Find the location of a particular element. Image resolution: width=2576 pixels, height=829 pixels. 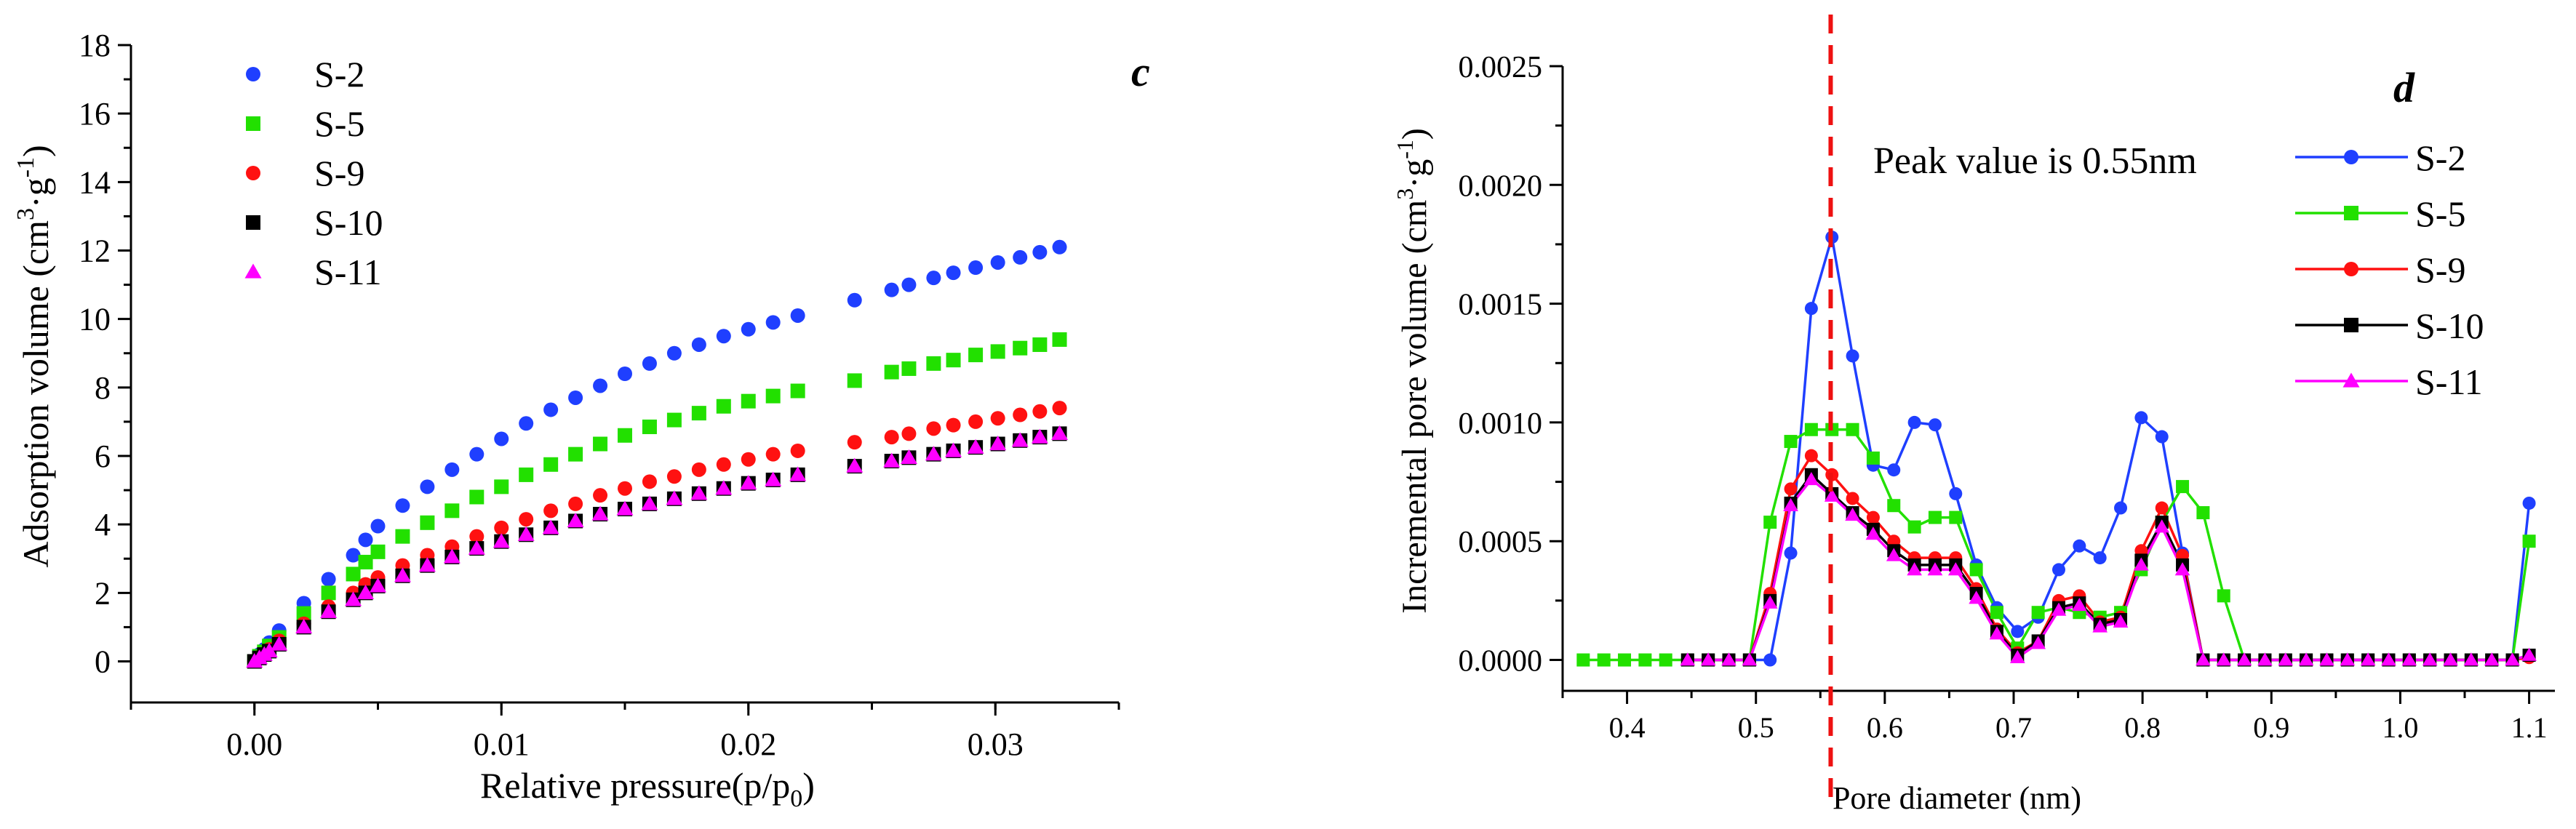

panel-d-x-tick-label: 0.8 is located at coordinates (2142, 727).